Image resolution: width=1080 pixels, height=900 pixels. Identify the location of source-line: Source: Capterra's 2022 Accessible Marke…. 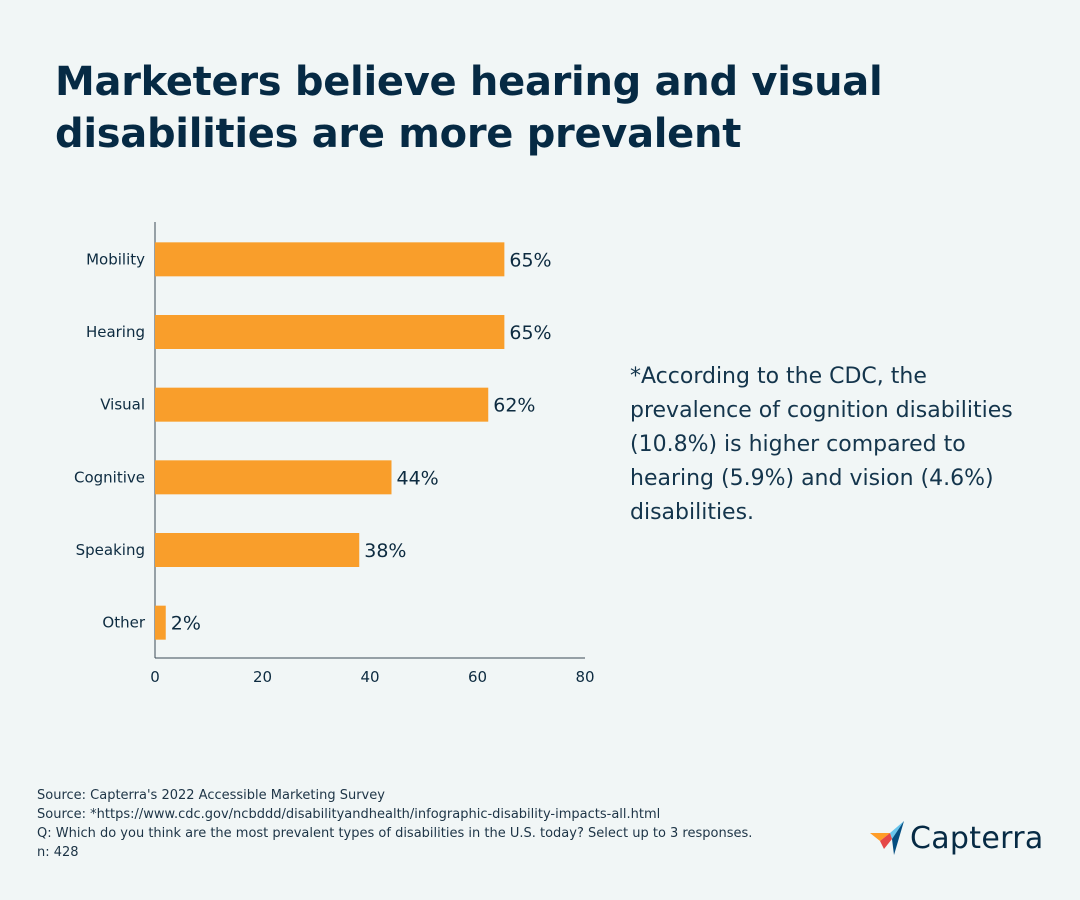
(211, 795).